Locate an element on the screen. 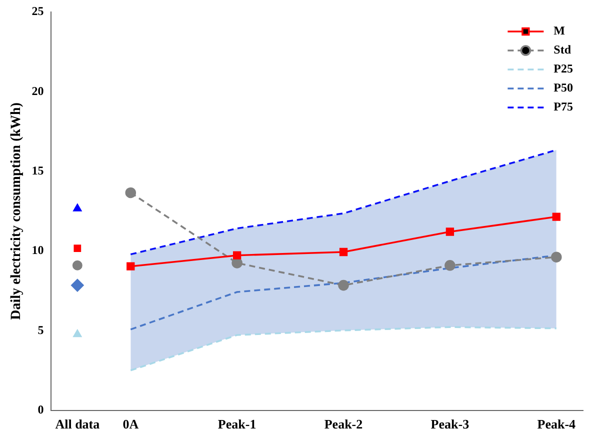 The width and height of the screenshot is (591, 436). x-tick-label: 0A is located at coordinates (131, 424).